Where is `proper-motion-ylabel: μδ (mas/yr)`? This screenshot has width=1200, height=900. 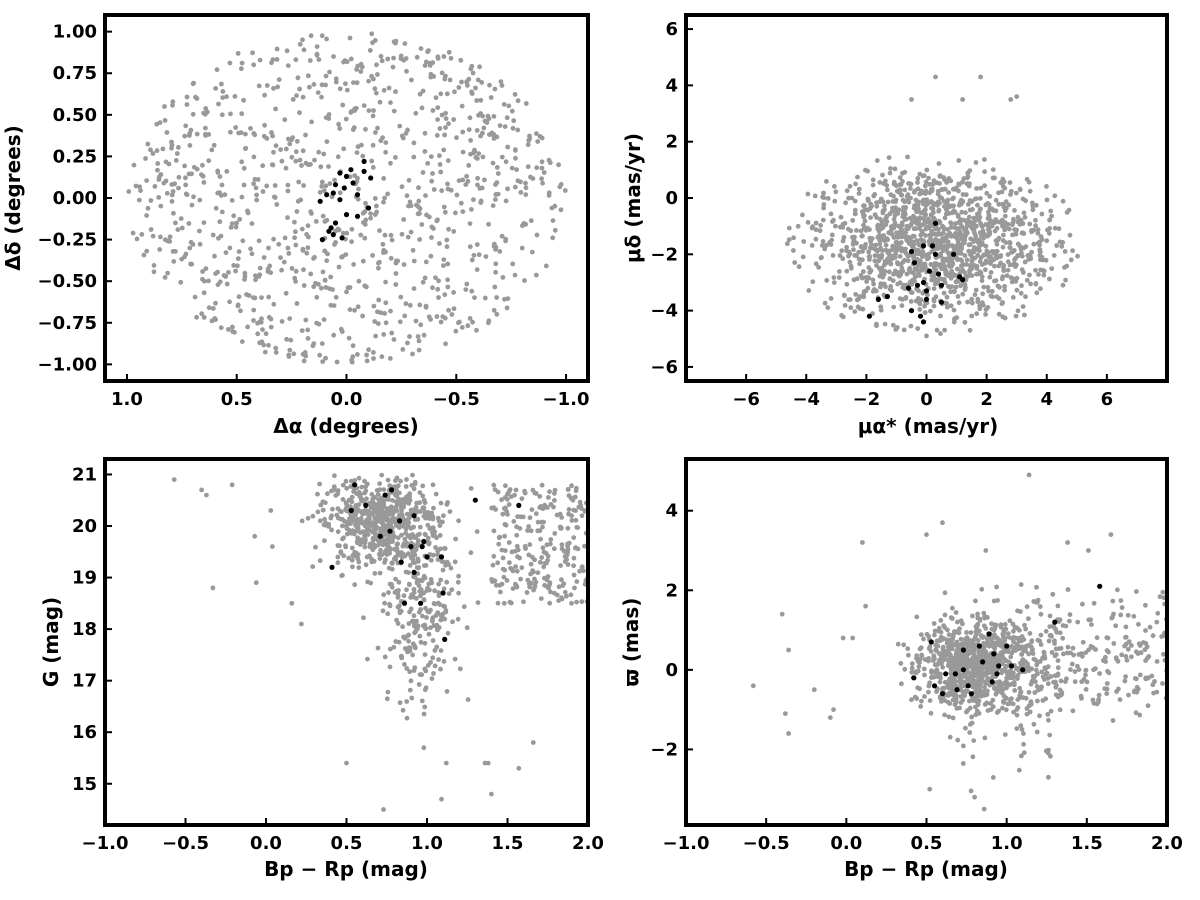 proper-motion-ylabel: μδ (mas/yr) is located at coordinates (633, 198).